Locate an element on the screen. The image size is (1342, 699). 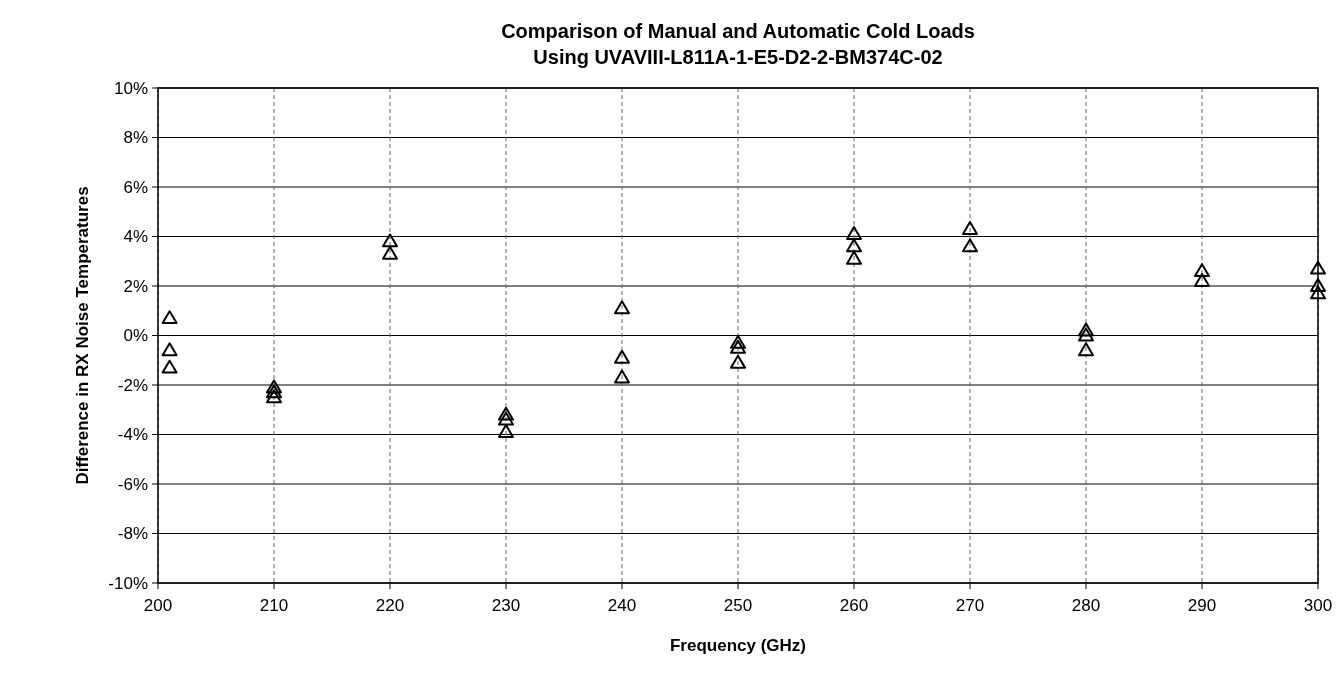
x-tick-label: 240 is located at coordinates (622, 605).